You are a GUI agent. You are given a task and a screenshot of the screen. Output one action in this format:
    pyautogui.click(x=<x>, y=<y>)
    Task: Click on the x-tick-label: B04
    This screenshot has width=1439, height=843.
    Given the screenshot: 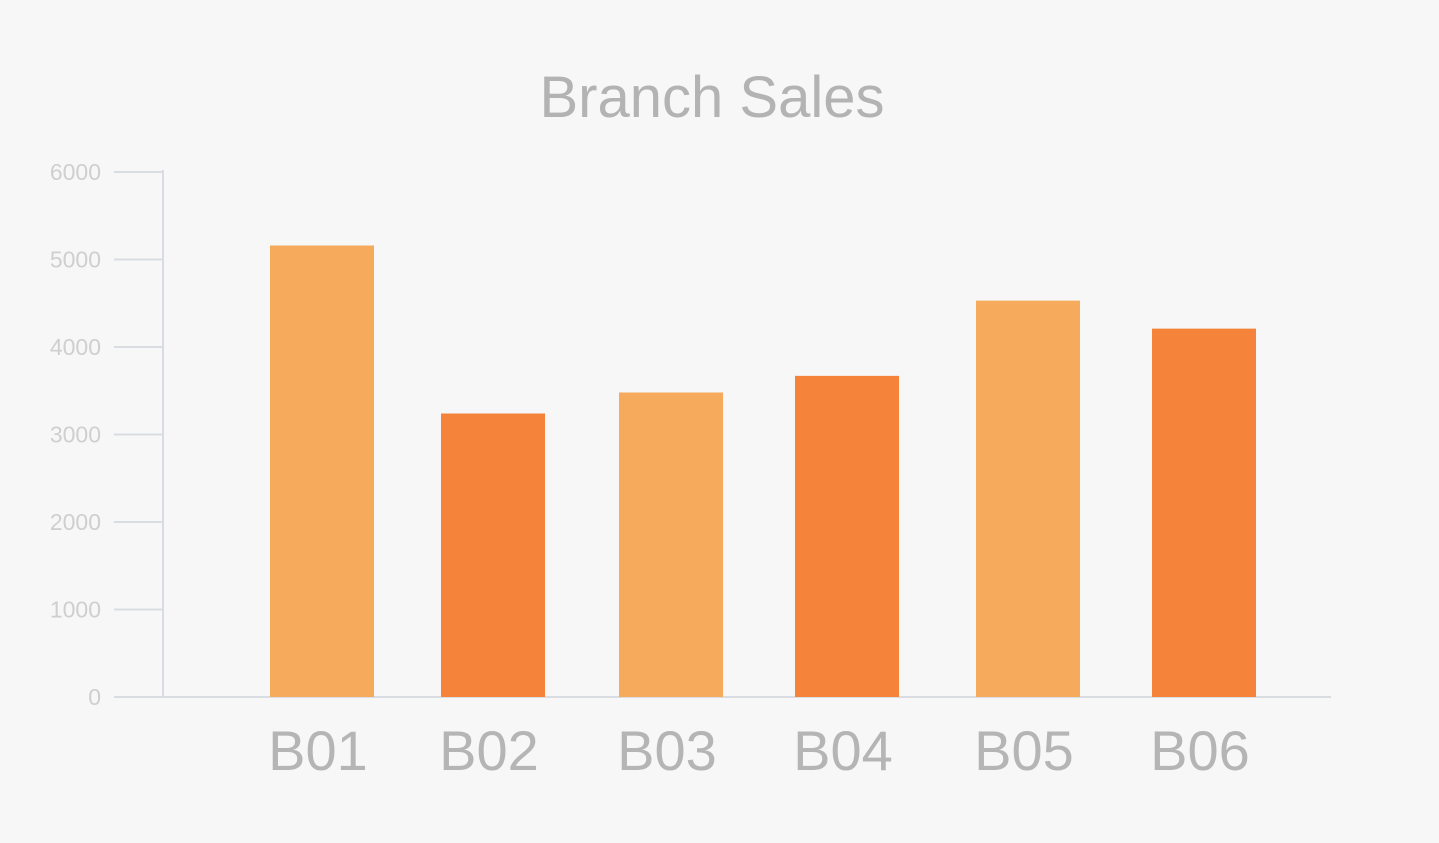 What is the action you would take?
    pyautogui.click(x=843, y=750)
    